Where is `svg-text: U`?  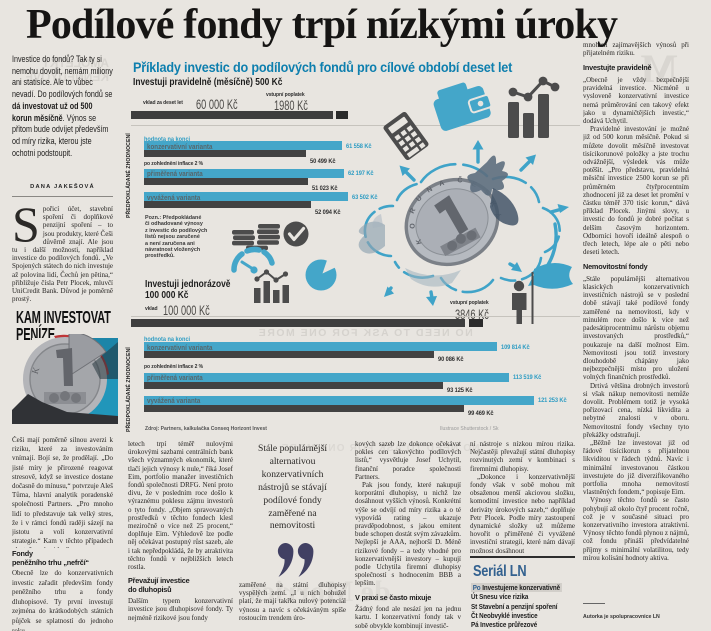 svg-text: U is located at coordinates (419, 199).